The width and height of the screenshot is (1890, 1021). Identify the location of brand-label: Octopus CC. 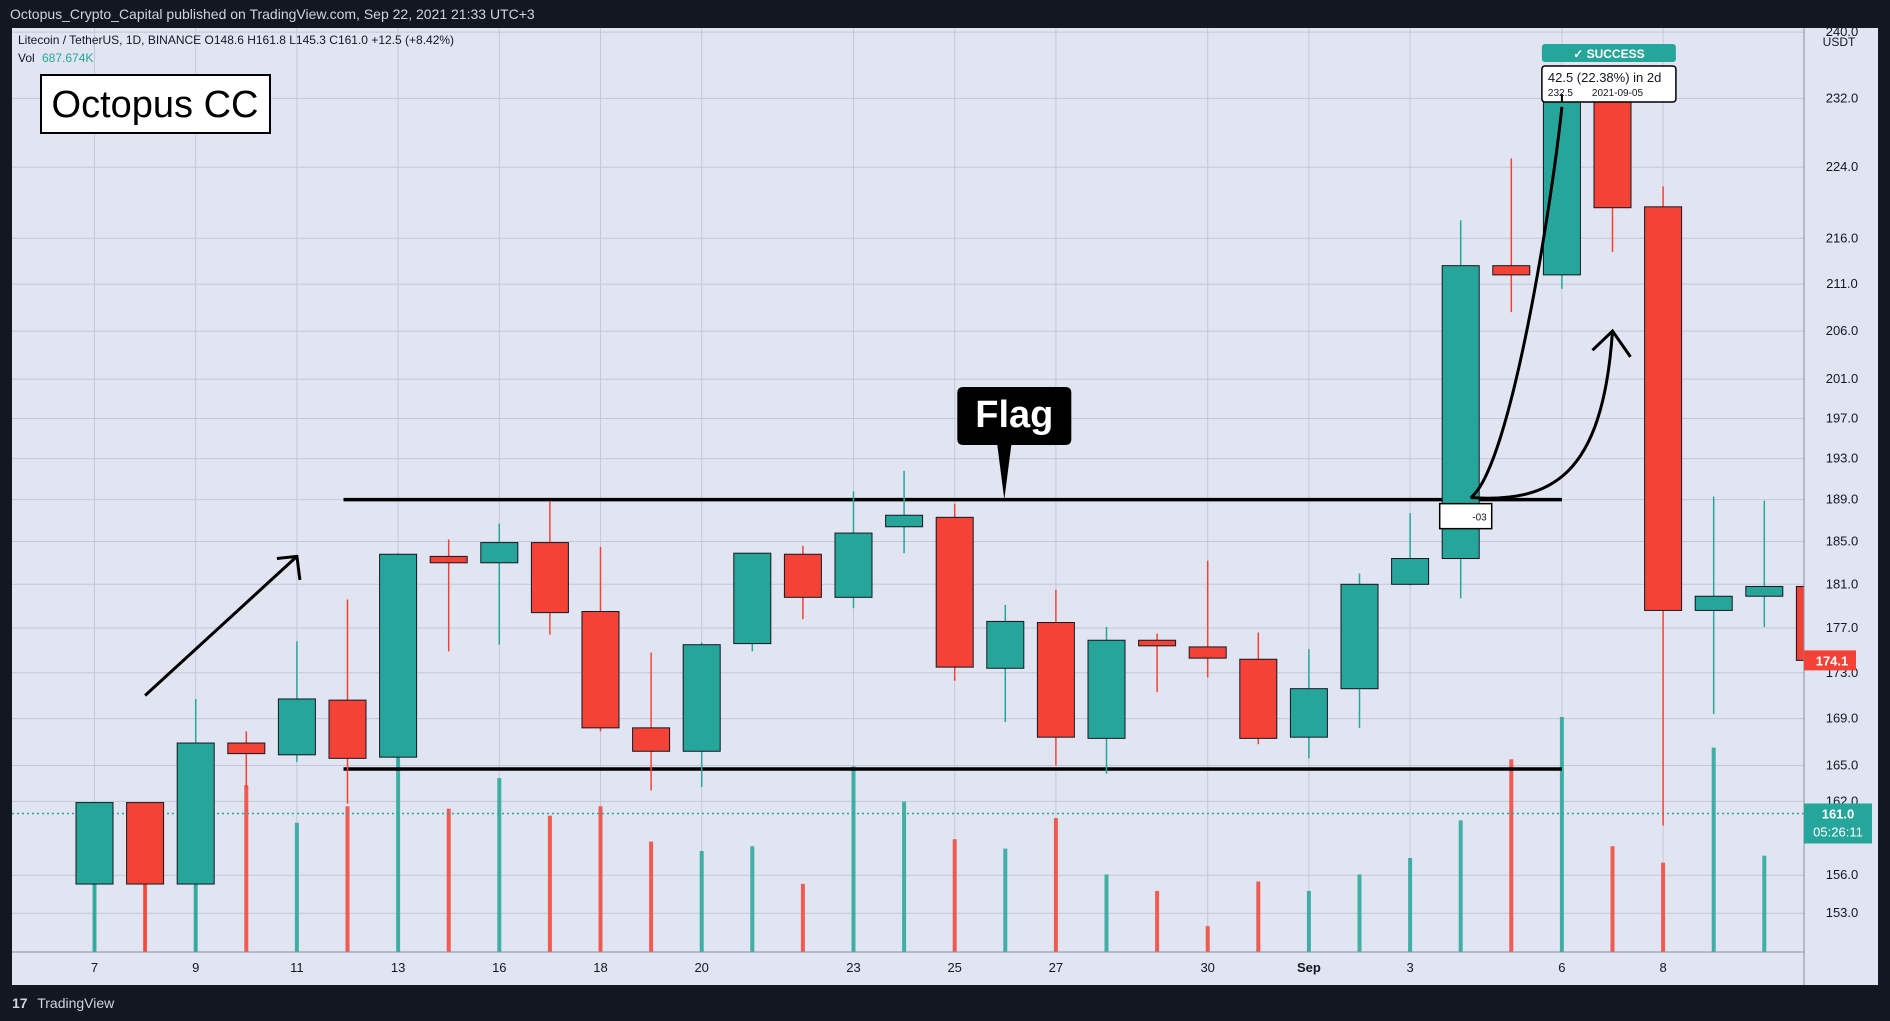
(155, 105).